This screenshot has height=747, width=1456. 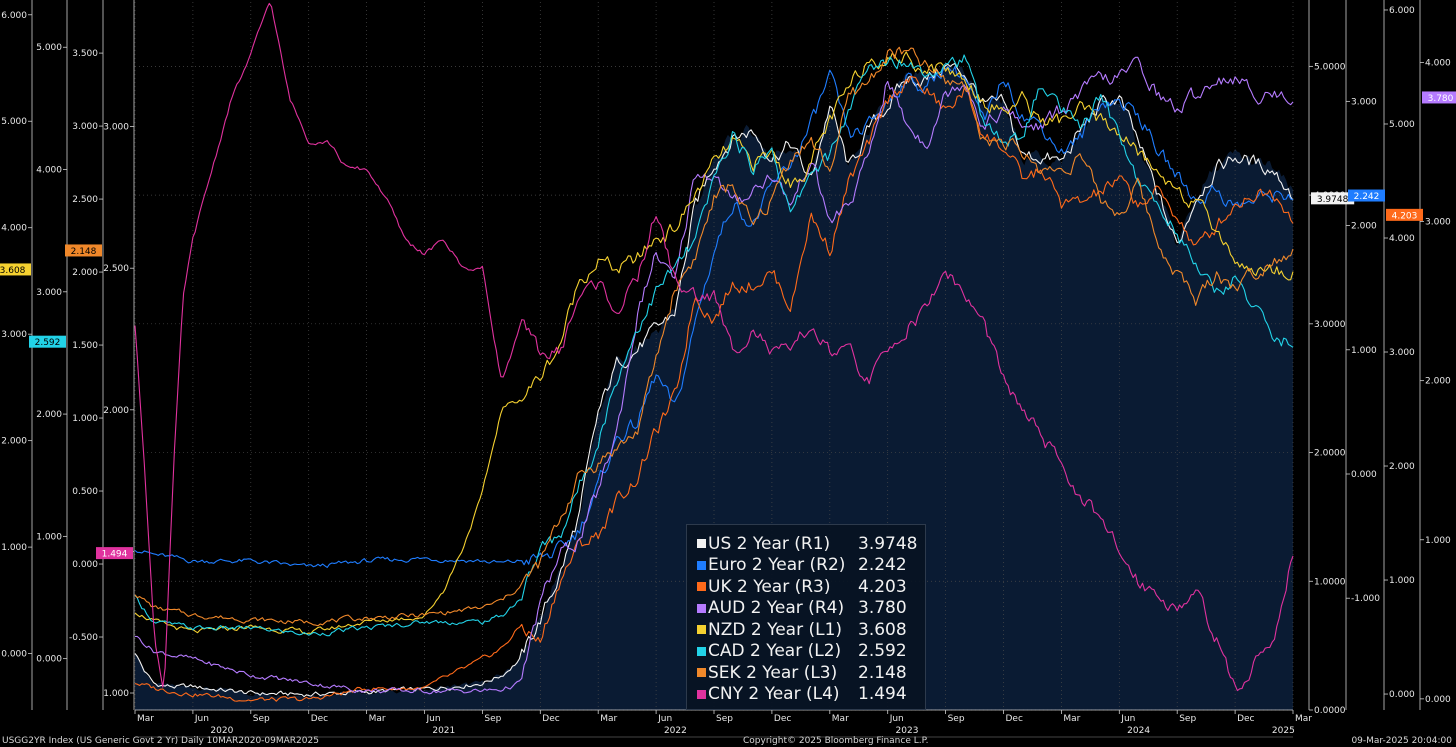 I want to click on tick-label-R1: 5.0000, so click(x=1330, y=67).